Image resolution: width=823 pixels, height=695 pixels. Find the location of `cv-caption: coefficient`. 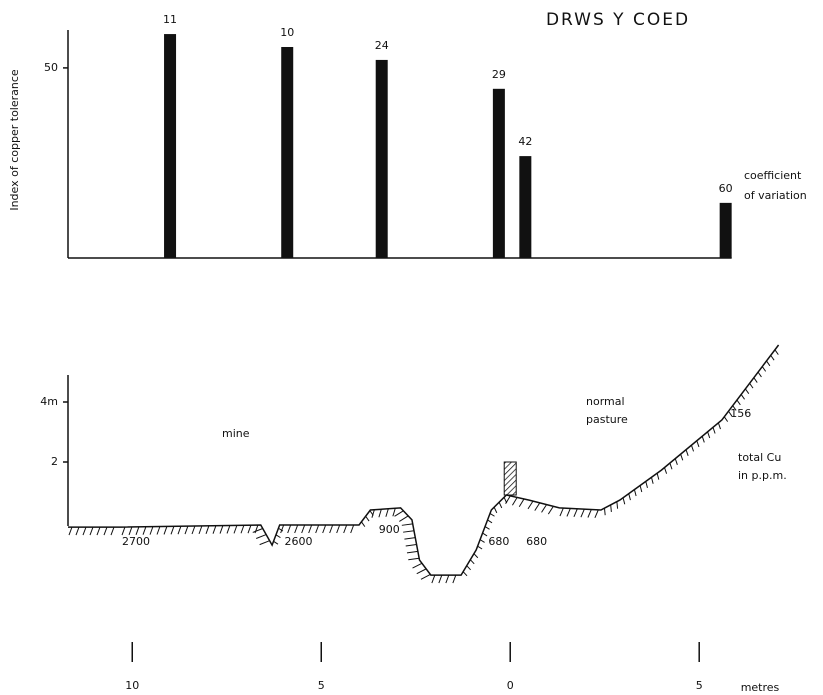

cv-caption: coefficient is located at coordinates (773, 175).